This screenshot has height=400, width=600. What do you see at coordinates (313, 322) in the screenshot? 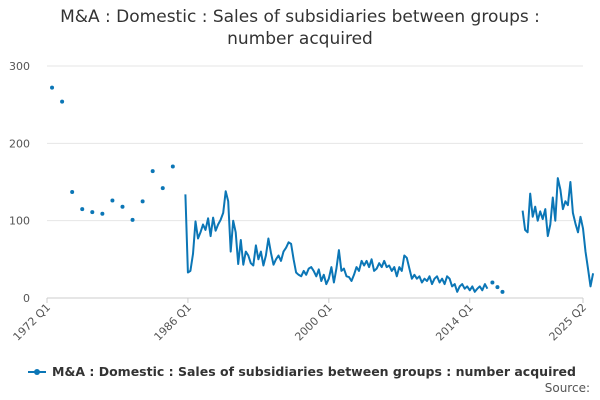
I see `x-tick-label: 2000 Q1` at bounding box center [313, 322].